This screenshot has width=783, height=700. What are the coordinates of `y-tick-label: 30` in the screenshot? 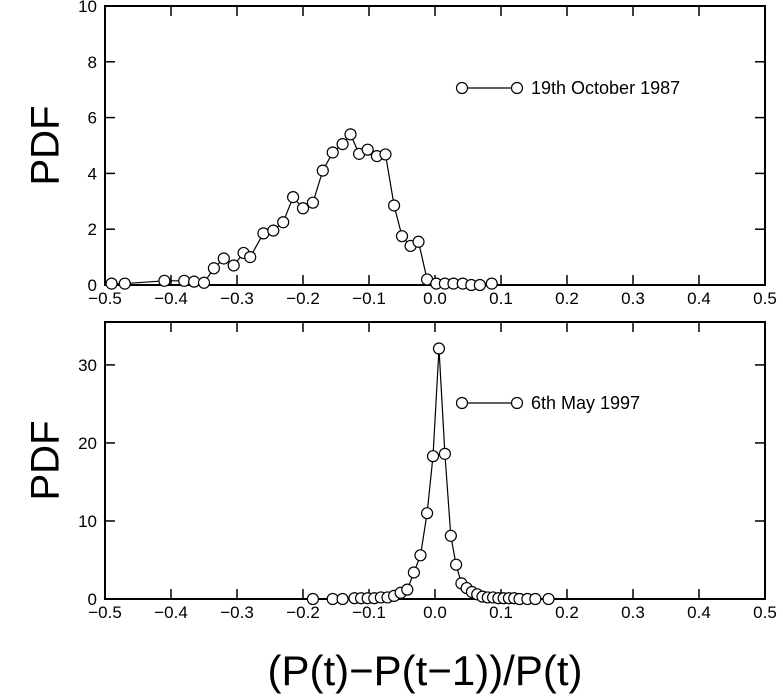 It's located at (87, 365).